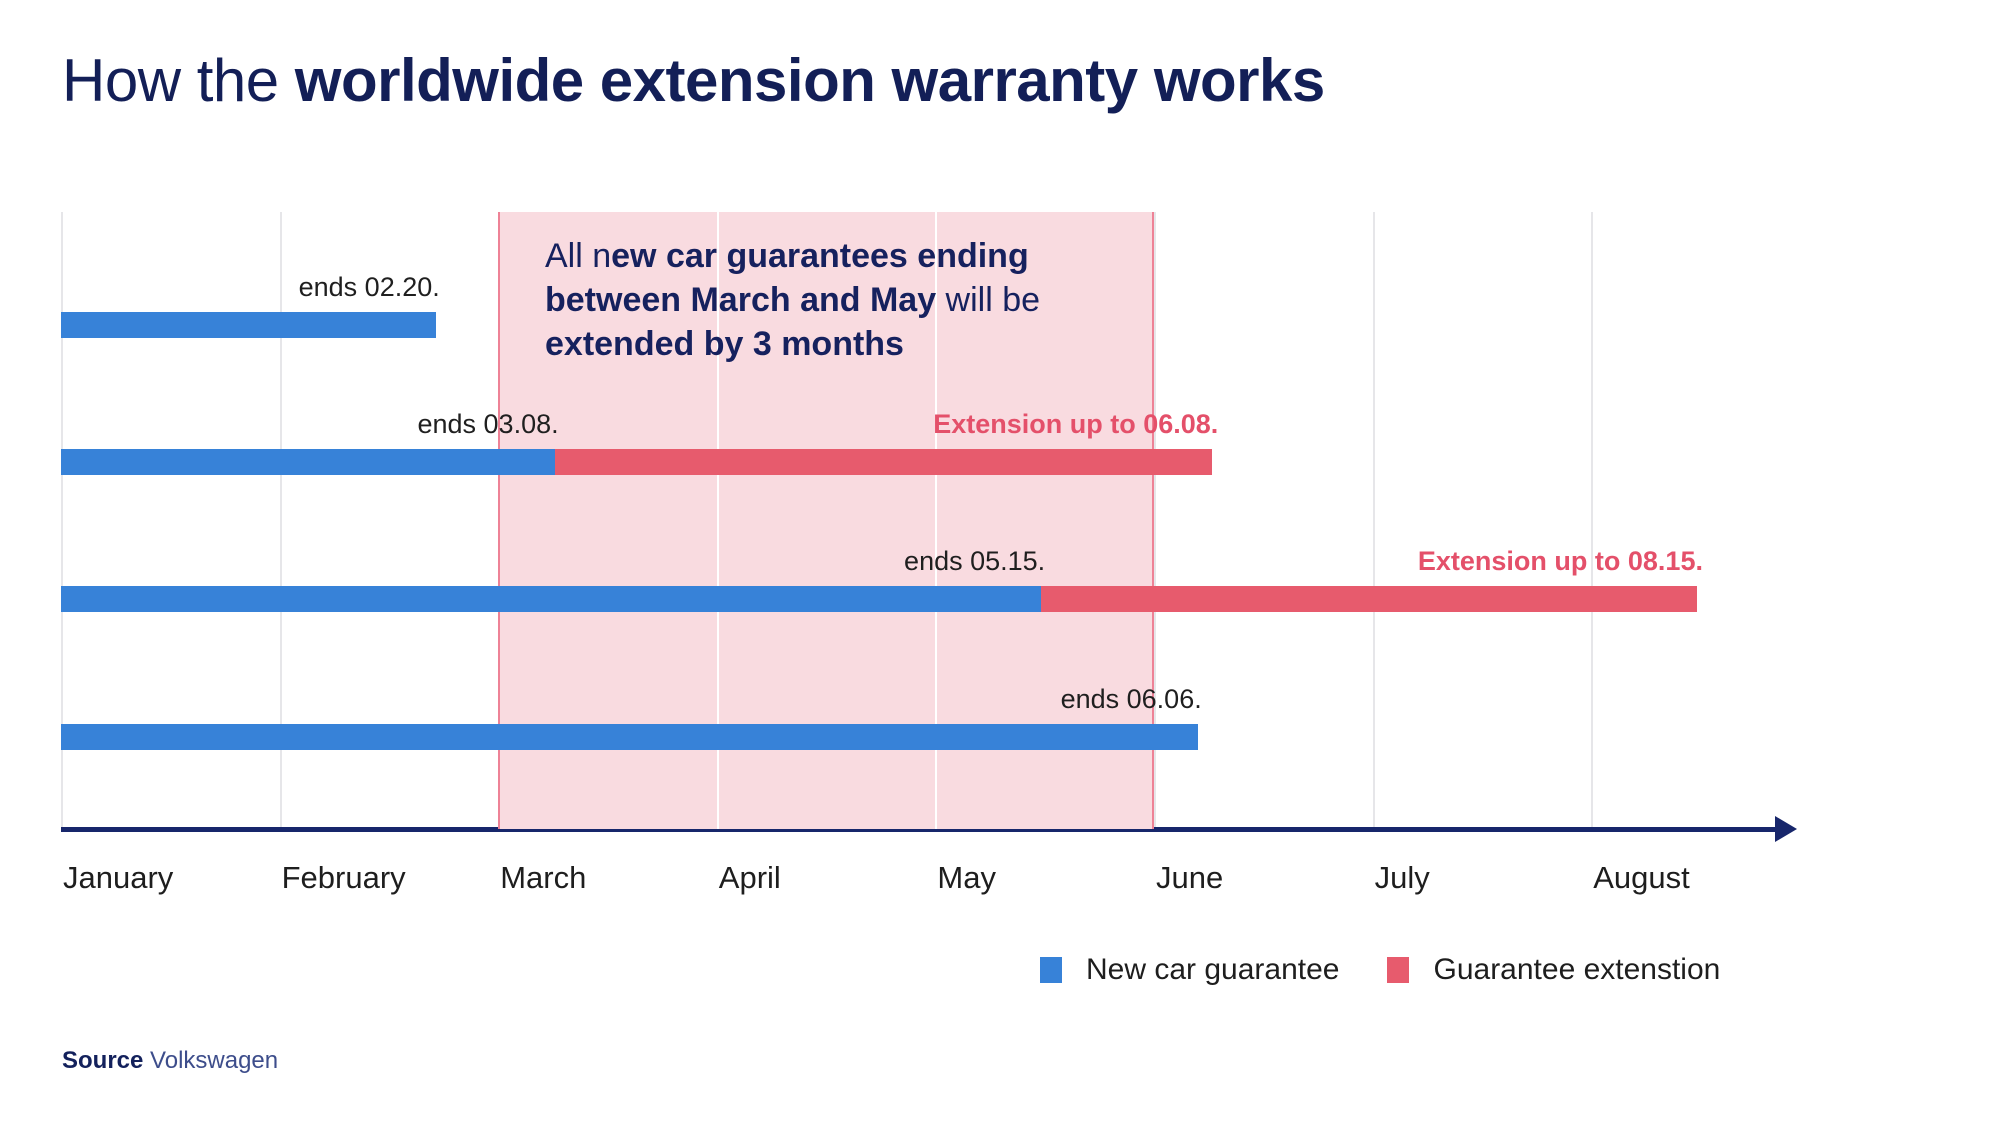 Image resolution: width=2000 pixels, height=1125 pixels. I want to click on month-label-april: April, so click(749, 877).